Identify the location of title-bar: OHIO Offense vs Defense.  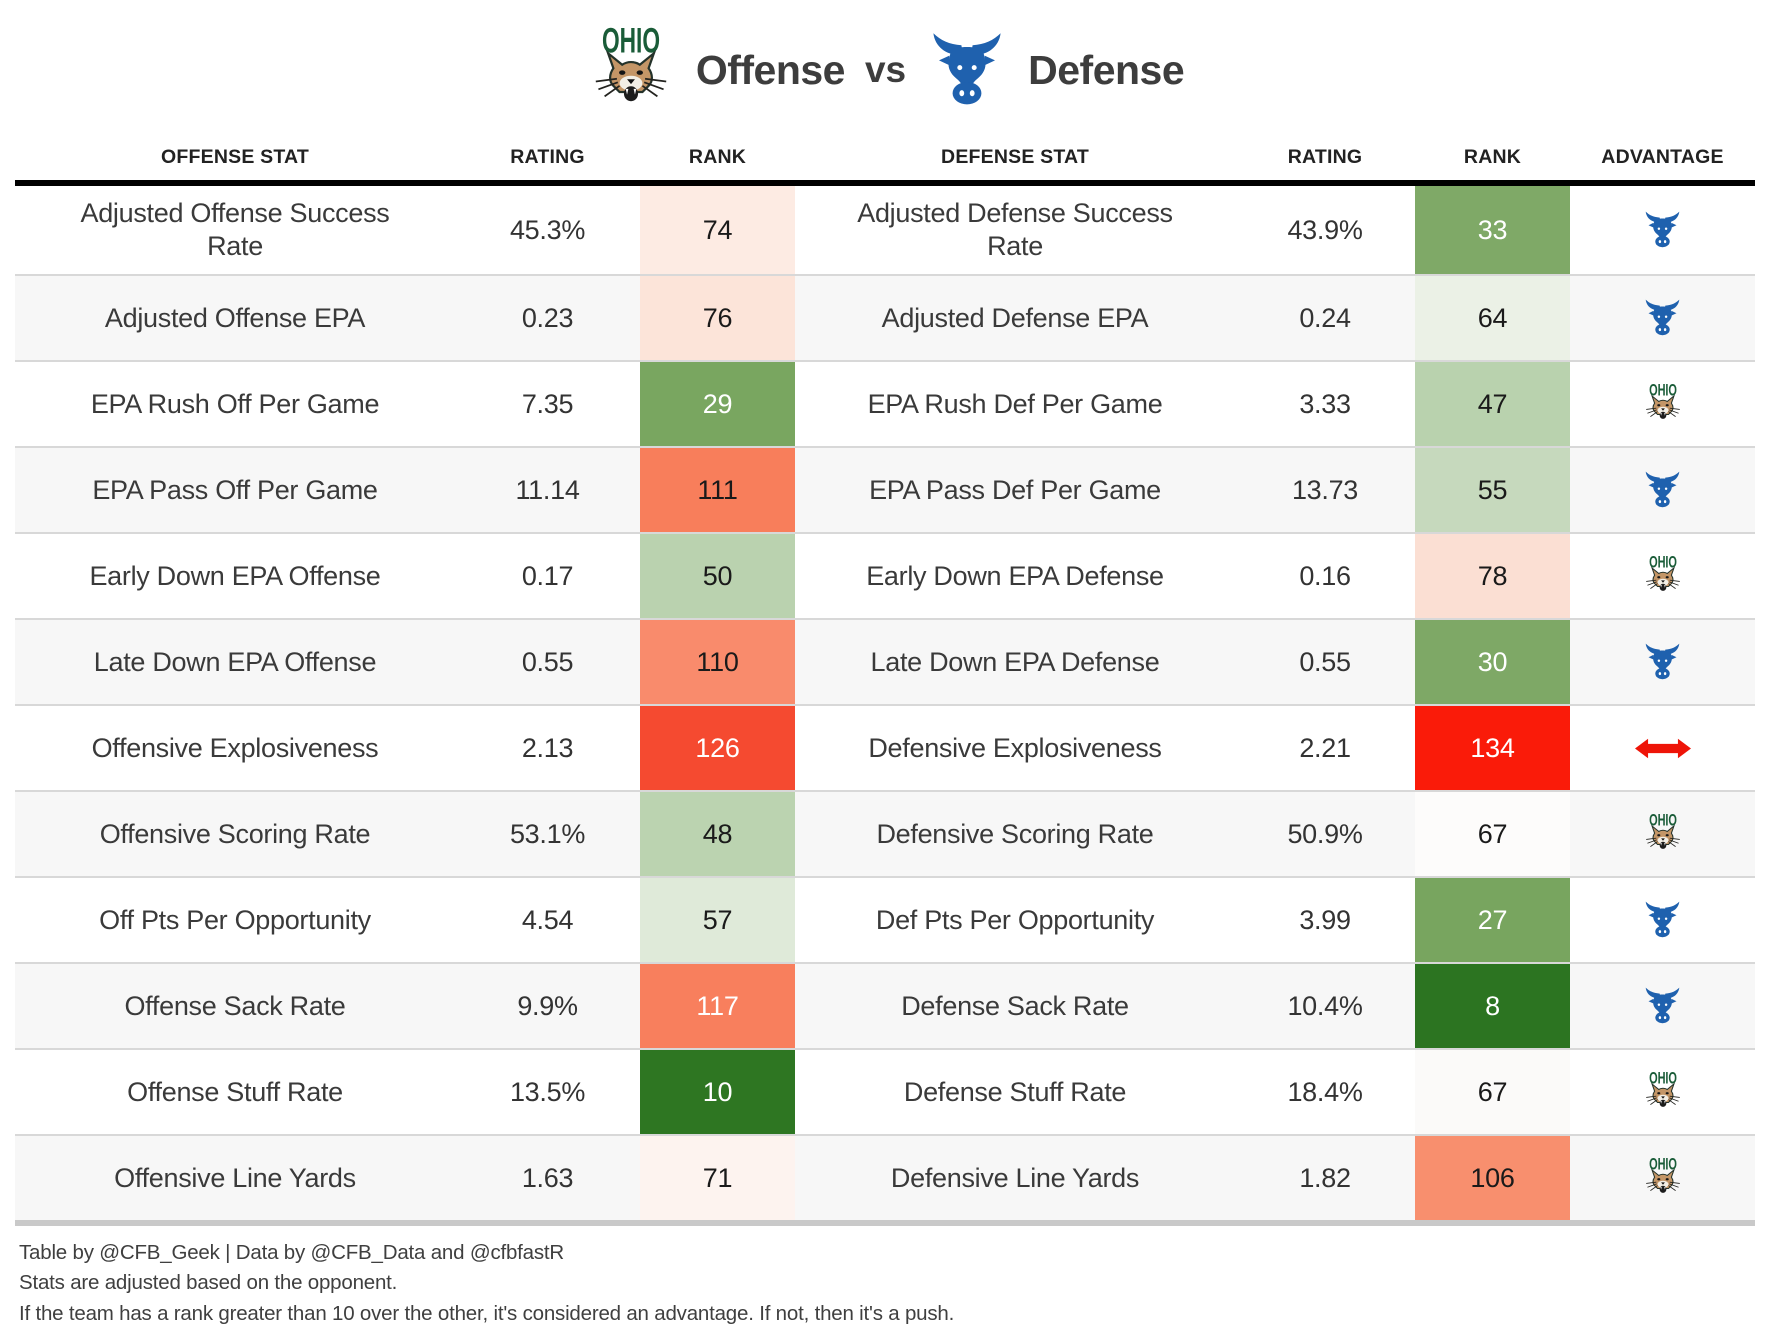
(885, 67).